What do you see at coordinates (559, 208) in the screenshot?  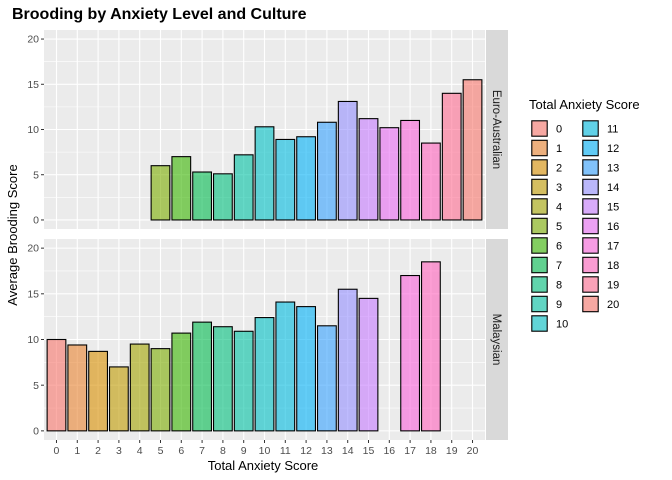 I see `legend-label: 4` at bounding box center [559, 208].